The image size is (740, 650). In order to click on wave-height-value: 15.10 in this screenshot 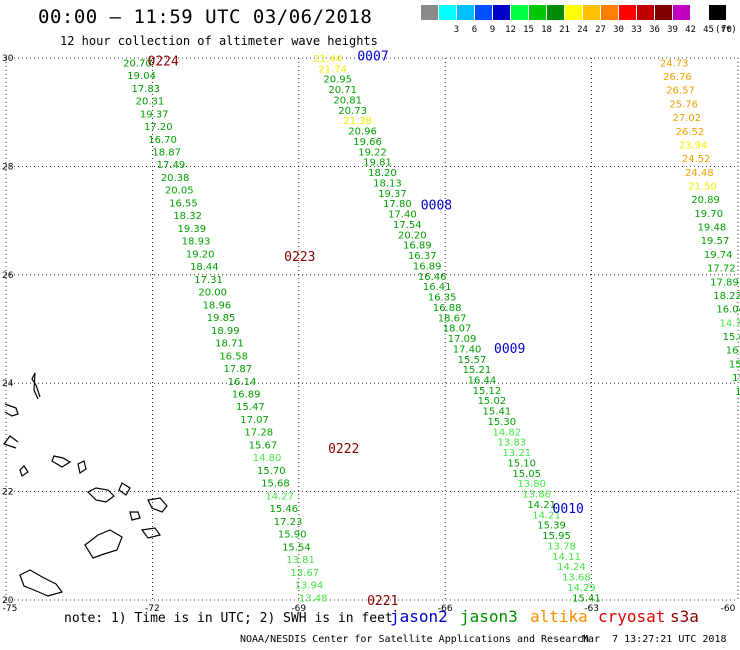, I will do `click(521, 463)`.